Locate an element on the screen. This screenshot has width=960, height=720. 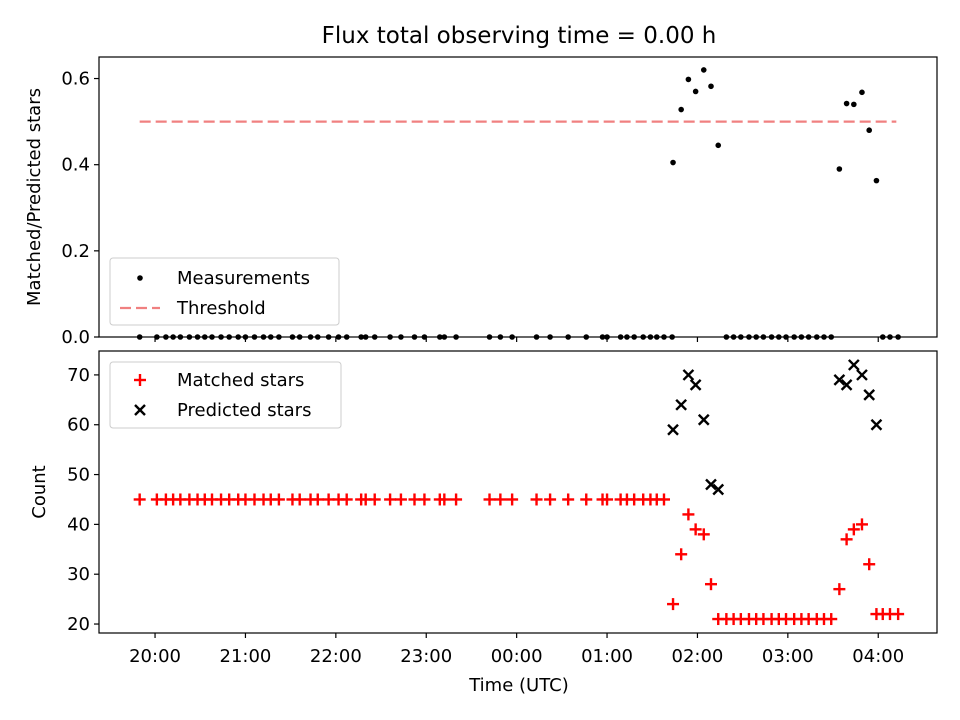
x-tick-label: 20:00 is located at coordinates (155, 656).